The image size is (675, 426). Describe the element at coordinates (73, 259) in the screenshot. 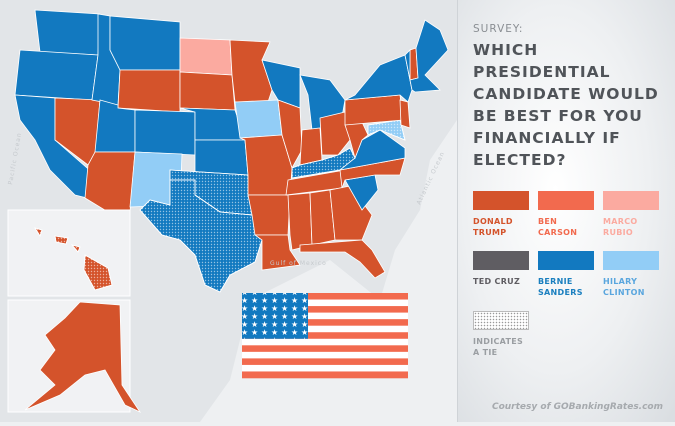

I see `hawaii-state` at that location.